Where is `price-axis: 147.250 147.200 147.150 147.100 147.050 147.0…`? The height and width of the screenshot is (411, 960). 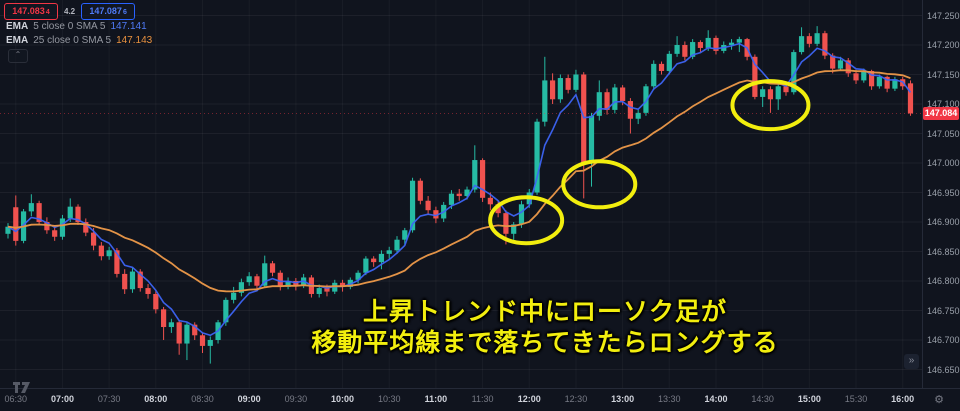
price-axis: 147.250 147.200 147.150 147.100 147.050 147.0… is located at coordinates (941, 194).